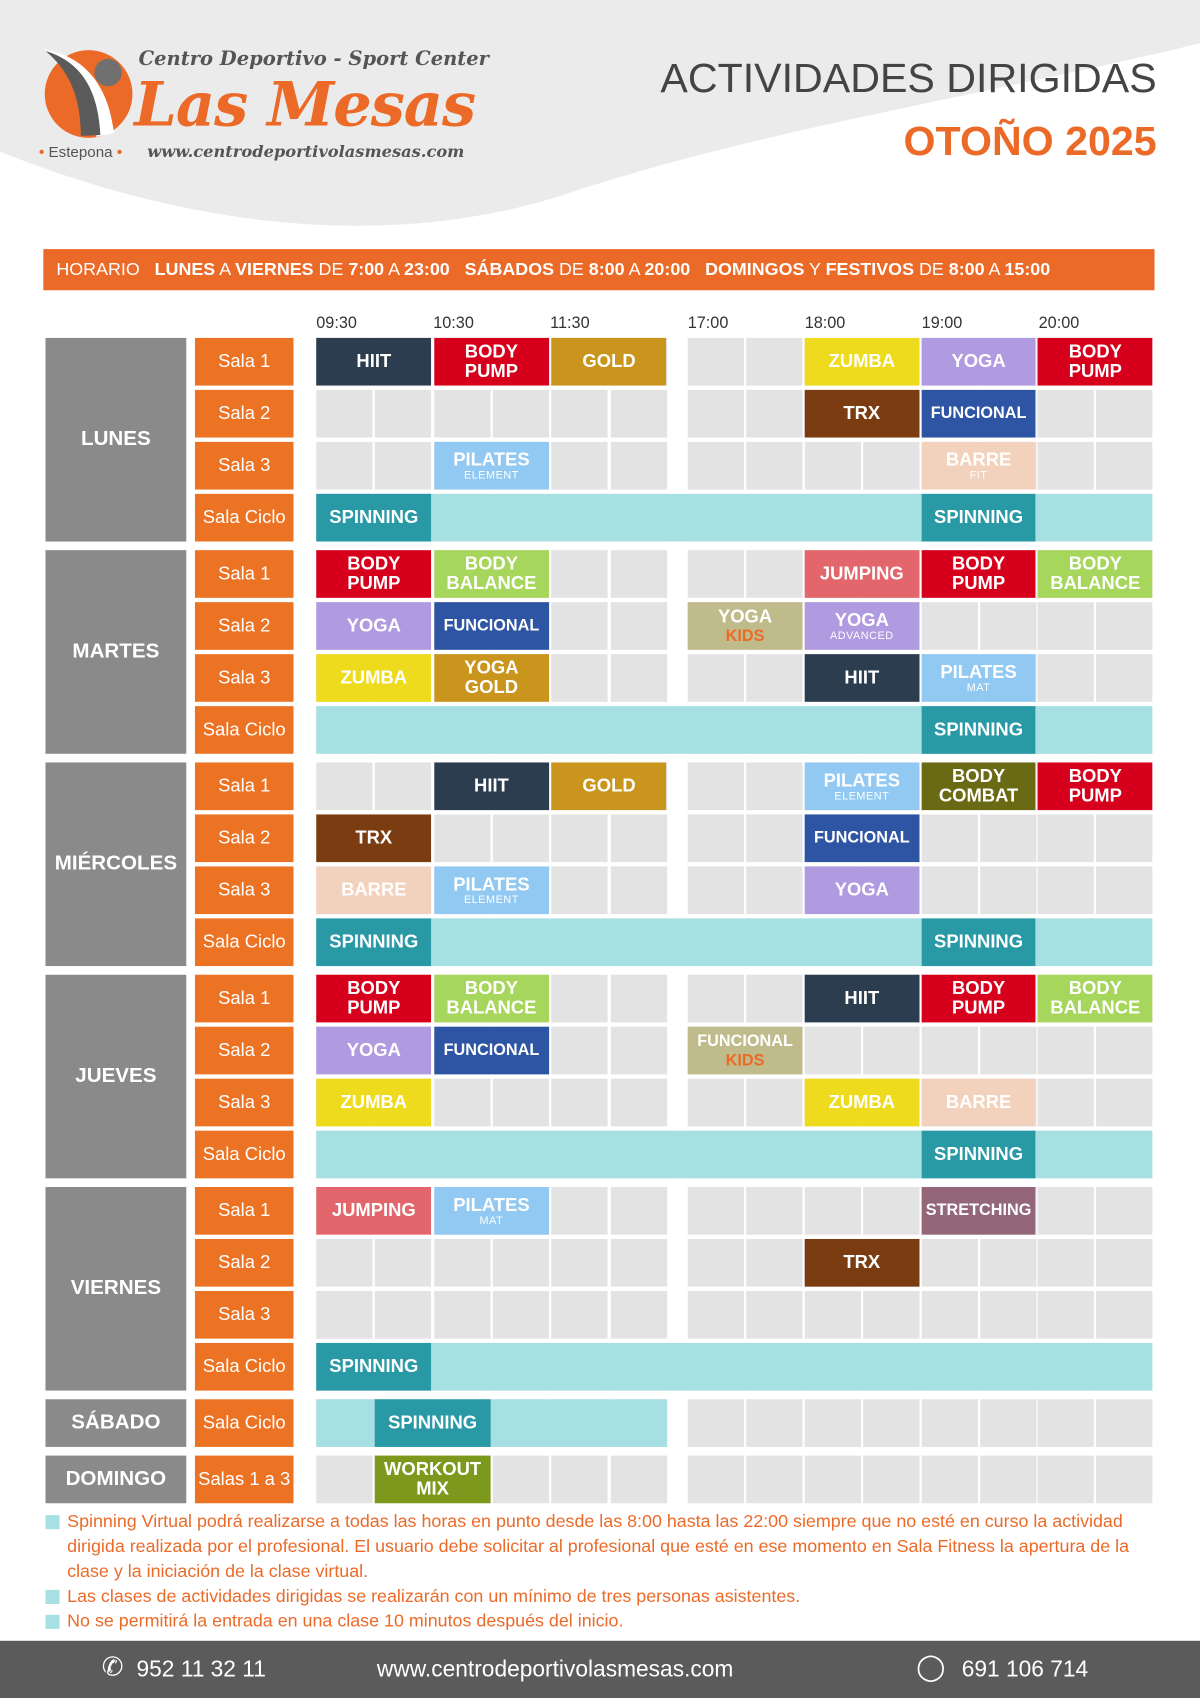 This screenshot has width=1200, height=1698. I want to click on class-name: BODY PUMP, so click(1095, 785).